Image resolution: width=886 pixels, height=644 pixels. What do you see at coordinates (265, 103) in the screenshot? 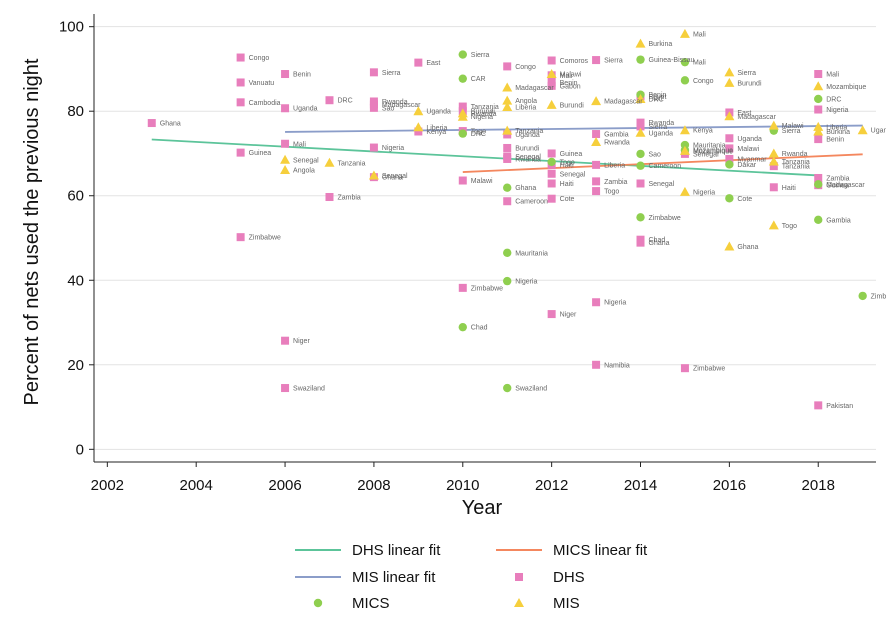
I see `point-label: Cambodia` at bounding box center [265, 103].